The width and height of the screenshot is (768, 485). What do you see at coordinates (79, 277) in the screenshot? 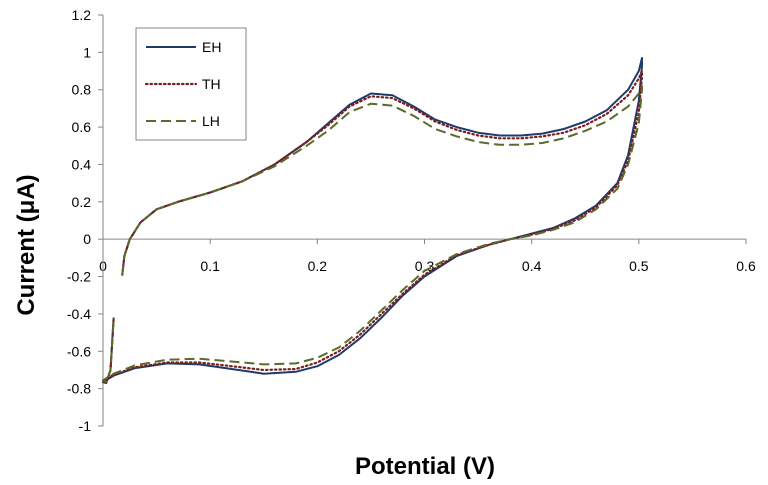
I see `y-tick-label: -0.2` at bounding box center [79, 277].